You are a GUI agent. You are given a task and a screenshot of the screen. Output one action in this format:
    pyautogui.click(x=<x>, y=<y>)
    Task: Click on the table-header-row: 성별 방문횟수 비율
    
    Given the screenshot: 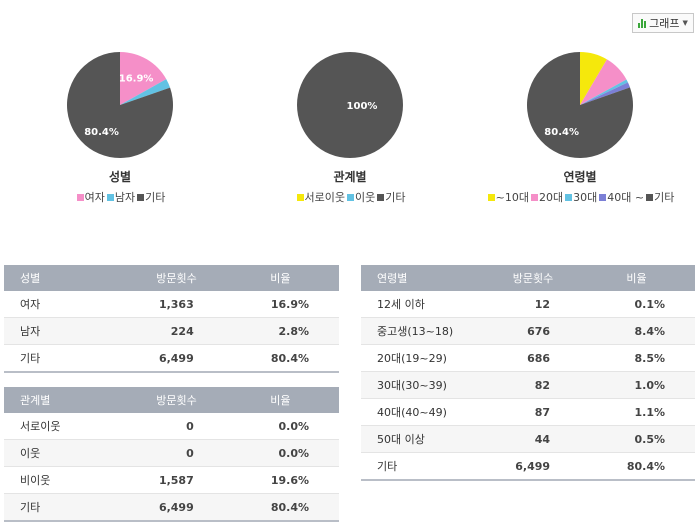 What is the action you would take?
    pyautogui.click(x=171, y=278)
    